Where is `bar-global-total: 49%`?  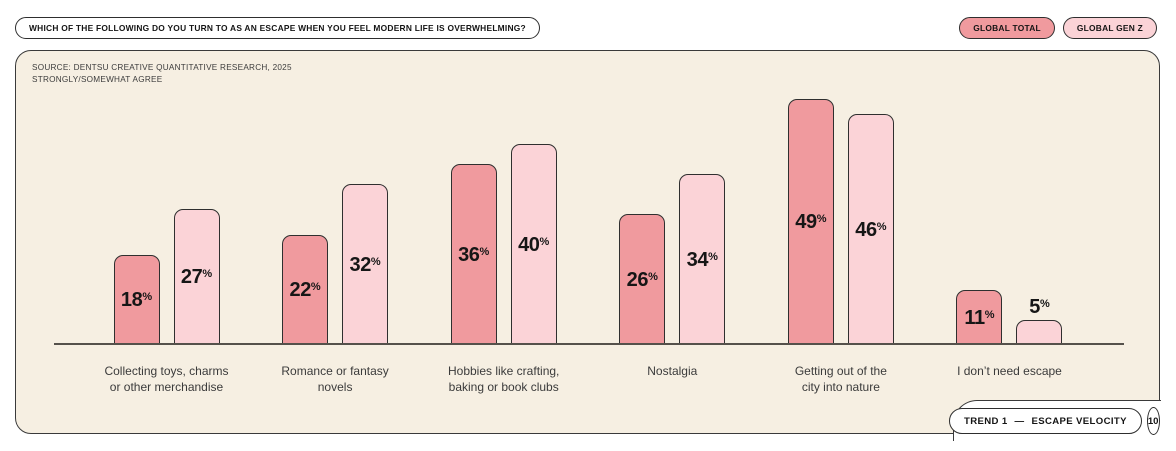
bar-global-total: 49% is located at coordinates (810, 222).